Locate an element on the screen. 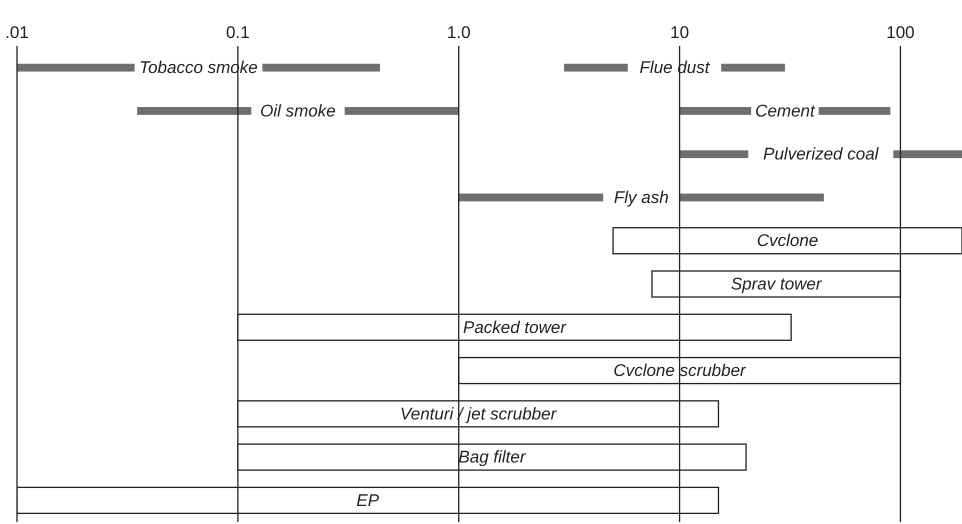 This screenshot has height=524, width=962. series-label: Pulverized coal is located at coordinates (821, 154).